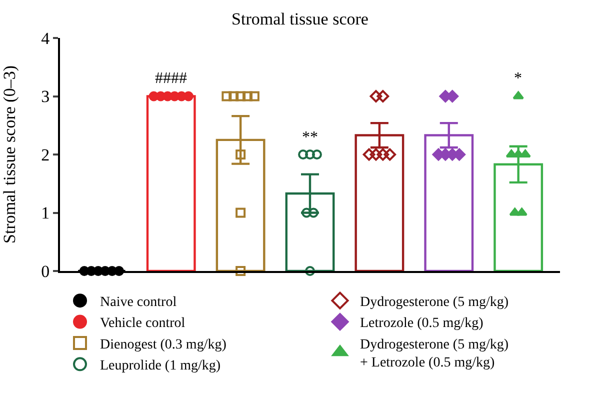 Image resolution: width=600 pixels, height=416 pixels. I want to click on y-tick-label: 3, so click(45, 96).